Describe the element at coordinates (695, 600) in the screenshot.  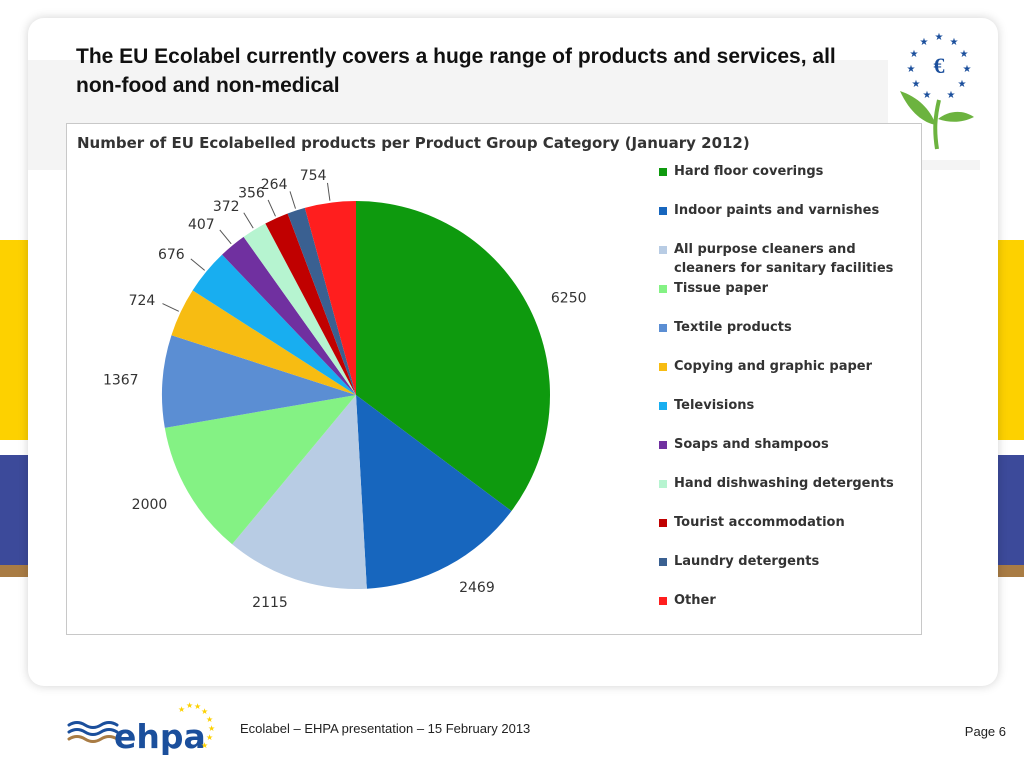
I see `legend-label: Other` at that location.